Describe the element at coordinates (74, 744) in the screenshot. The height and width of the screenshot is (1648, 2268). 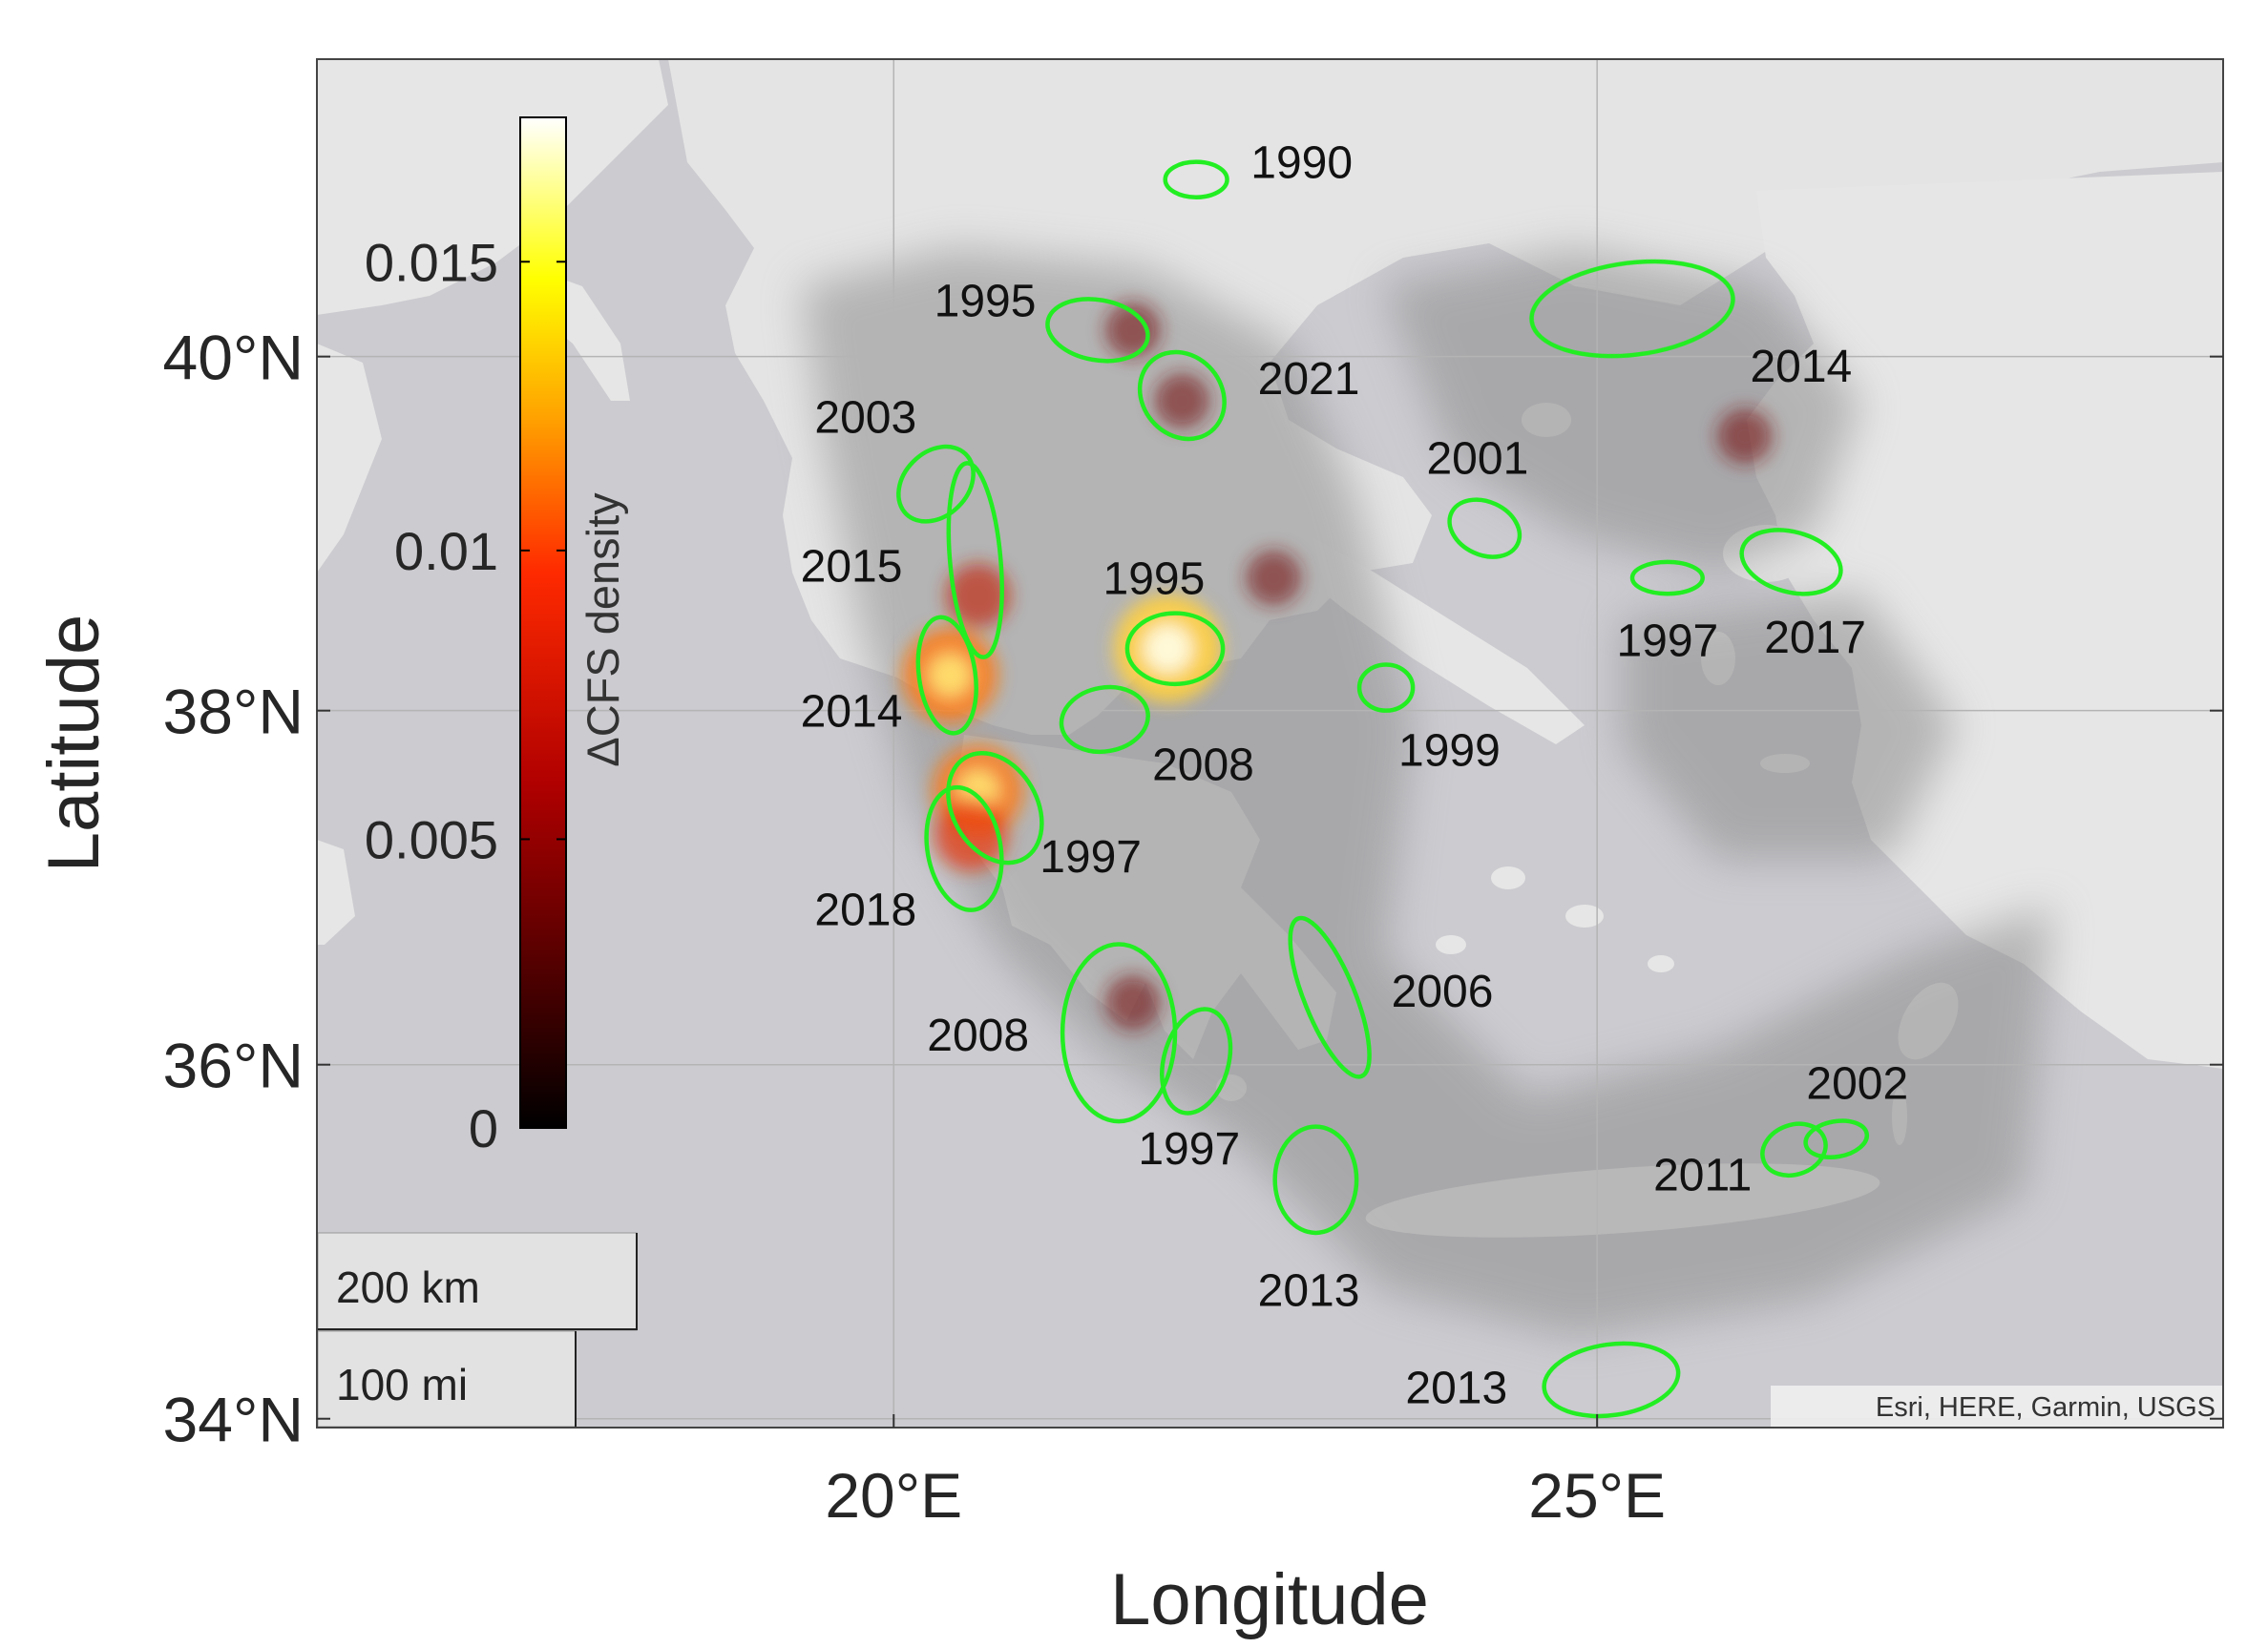
I see `y-axis-label: Latitude` at that location.